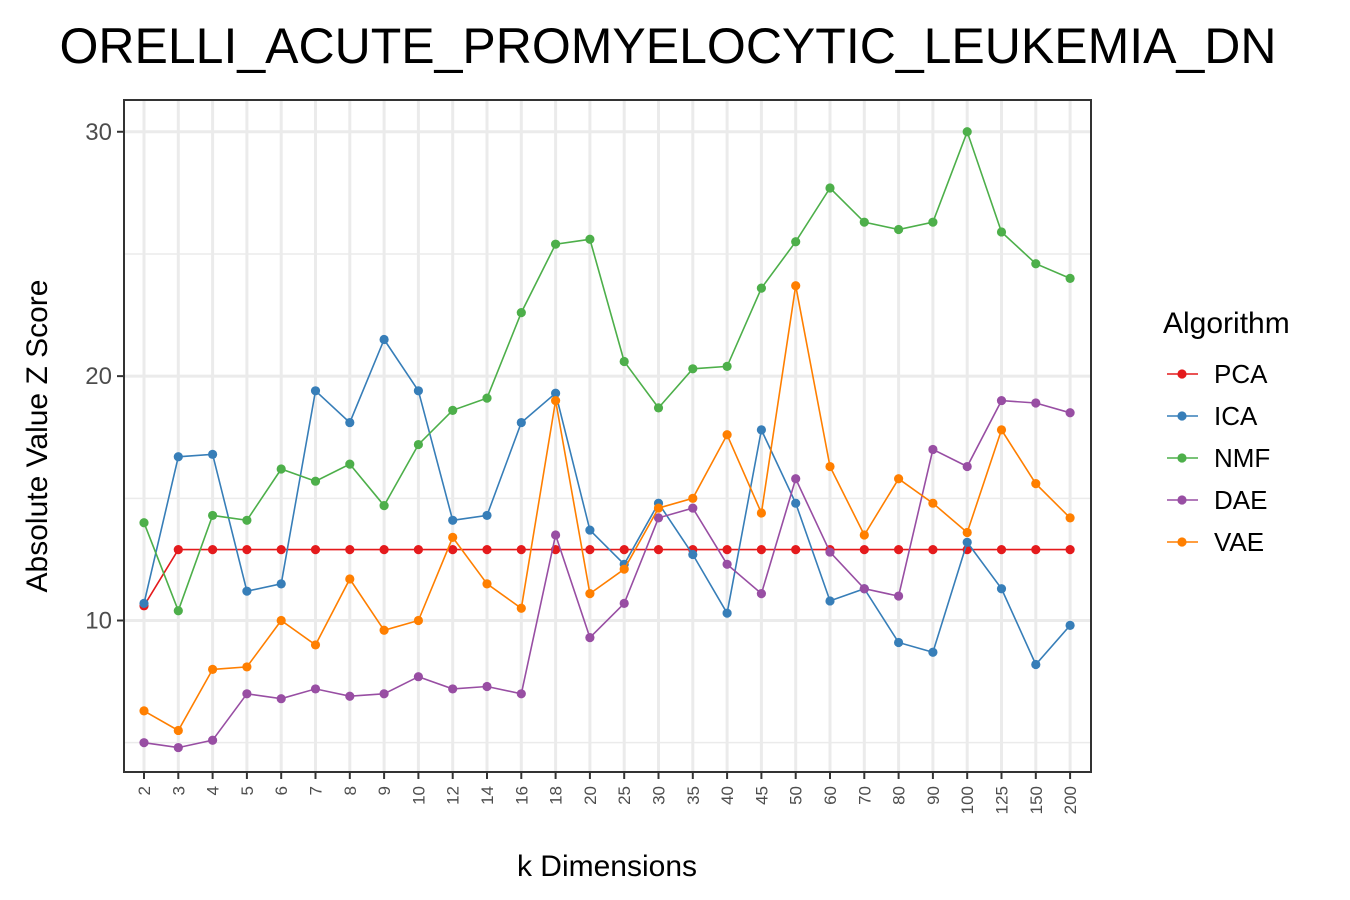 The image size is (1350, 900). I want to click on x-tick-label: 40, so click(727, 795).